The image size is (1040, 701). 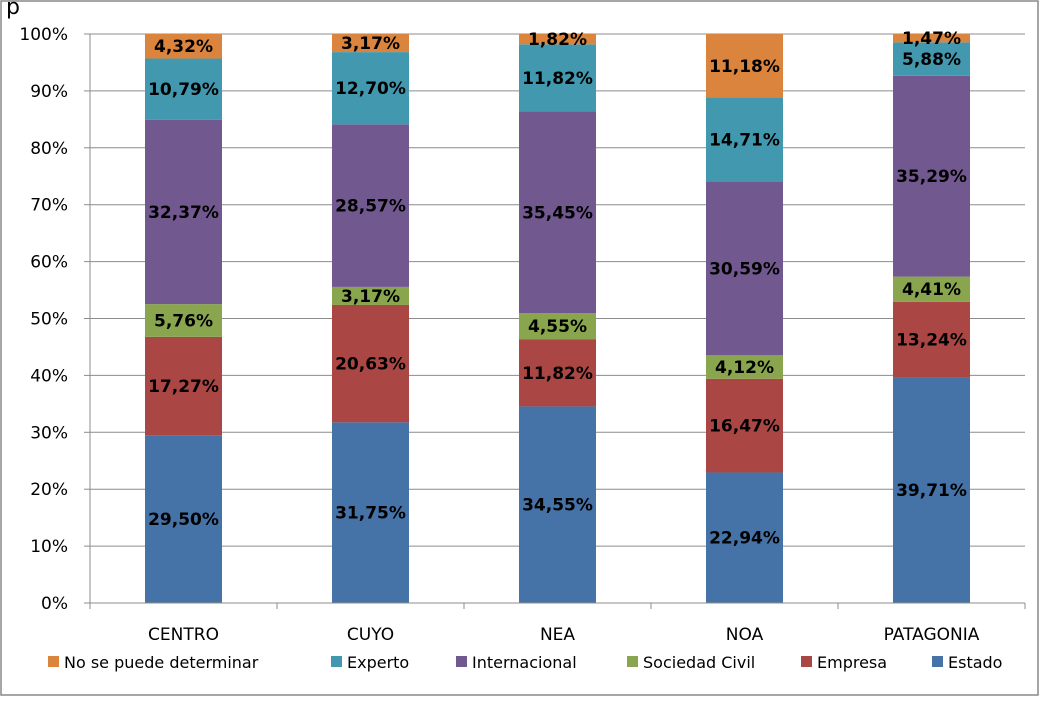 What do you see at coordinates (557, 623) in the screenshot?
I see `x-axis: CENTRO CUYO NEA NOA PATAGONIA` at bounding box center [557, 623].